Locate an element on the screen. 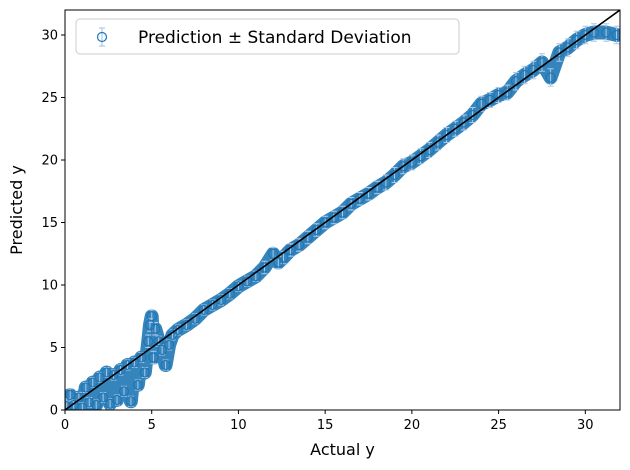 The width and height of the screenshot is (630, 470). y-axis-ticks: 0 5 10 15 20 25 30 is located at coordinates (53, 224).